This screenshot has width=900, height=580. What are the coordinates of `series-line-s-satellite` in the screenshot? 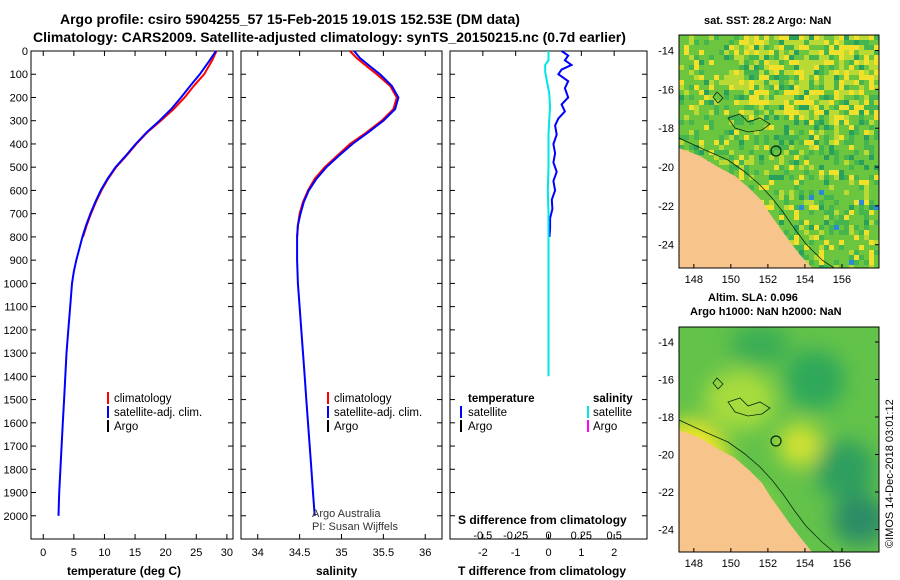 It's located at (548, 214).